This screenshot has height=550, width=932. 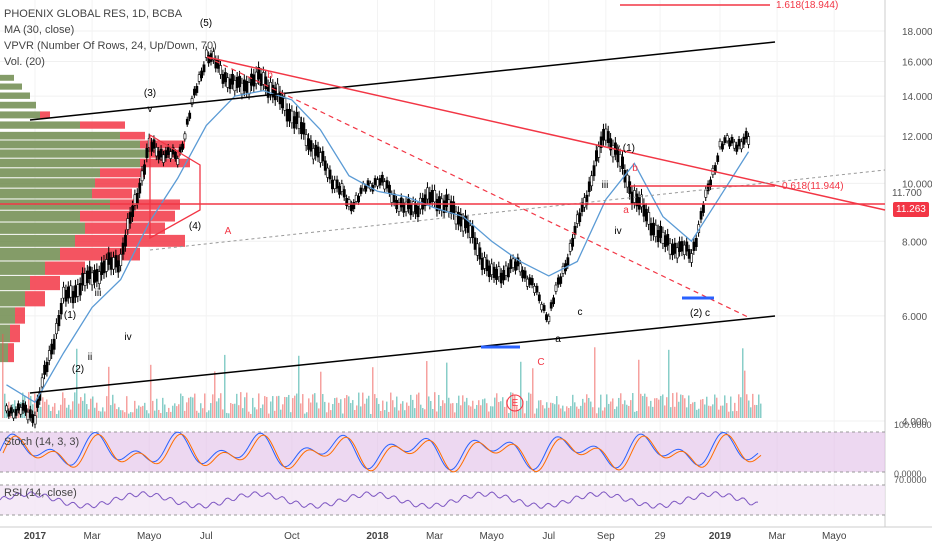 I want to click on rsi-pane-label: RSI (14, close), so click(x=40, y=493).